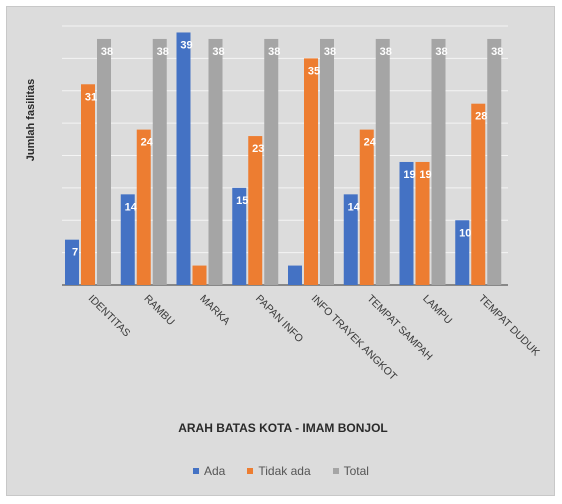 This screenshot has height=504, width=562. I want to click on legend-swatch-ada, so click(196, 471).